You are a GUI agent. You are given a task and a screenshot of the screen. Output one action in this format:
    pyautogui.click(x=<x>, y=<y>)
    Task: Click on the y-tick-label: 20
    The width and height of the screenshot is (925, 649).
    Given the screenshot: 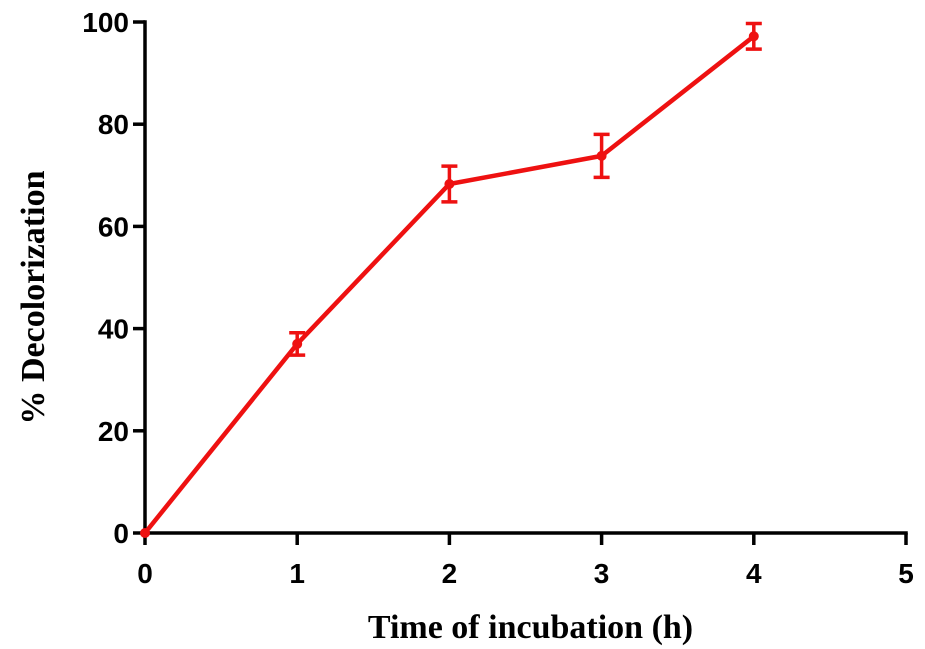 What is the action you would take?
    pyautogui.click(x=113, y=431)
    